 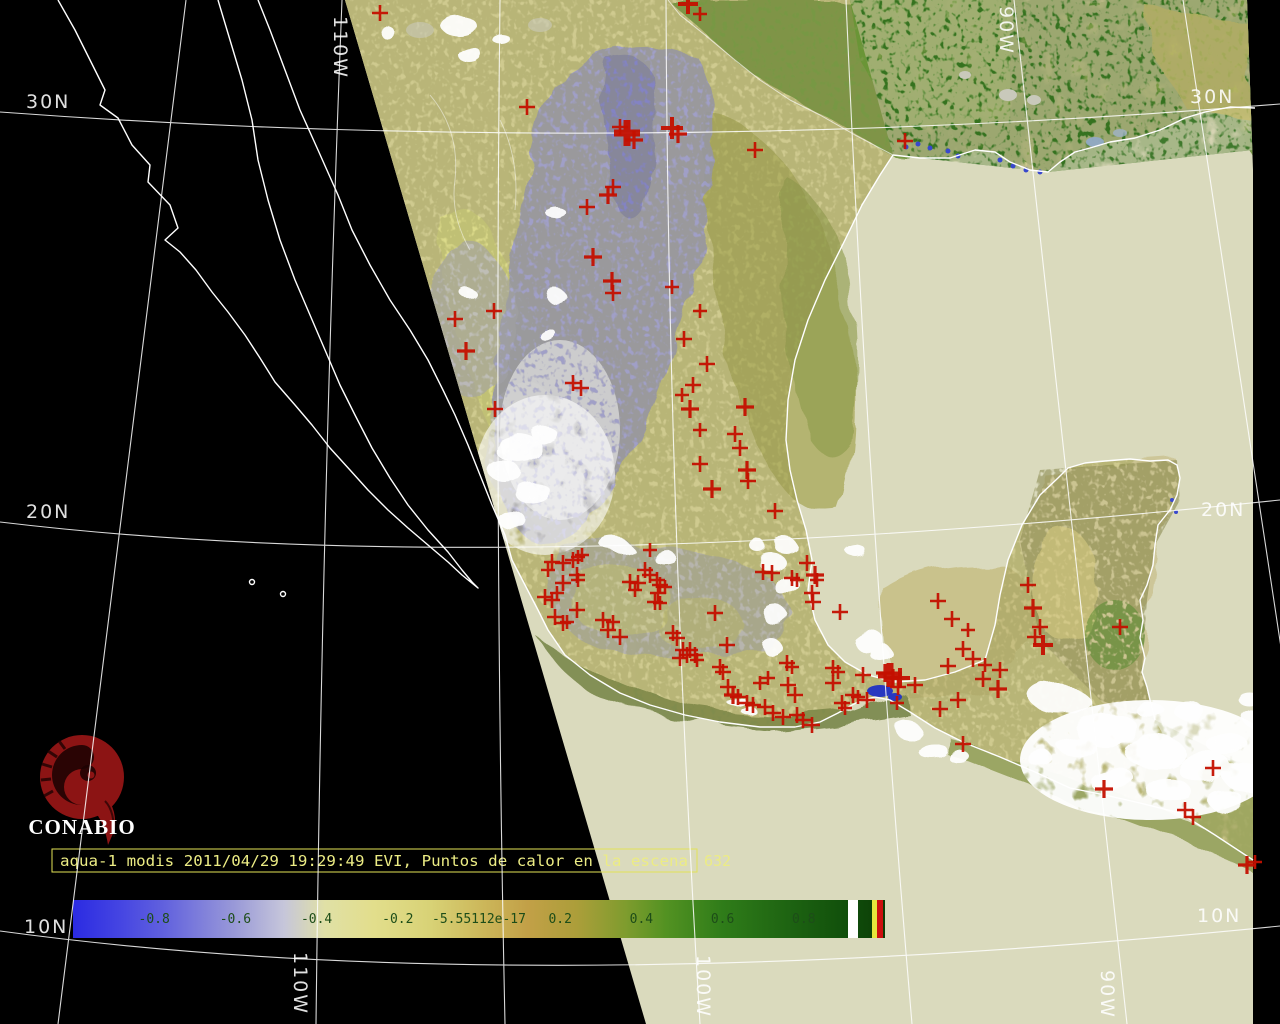 What do you see at coordinates (780, 78) in the screenshot?
I see `rio-grande-line` at bounding box center [780, 78].